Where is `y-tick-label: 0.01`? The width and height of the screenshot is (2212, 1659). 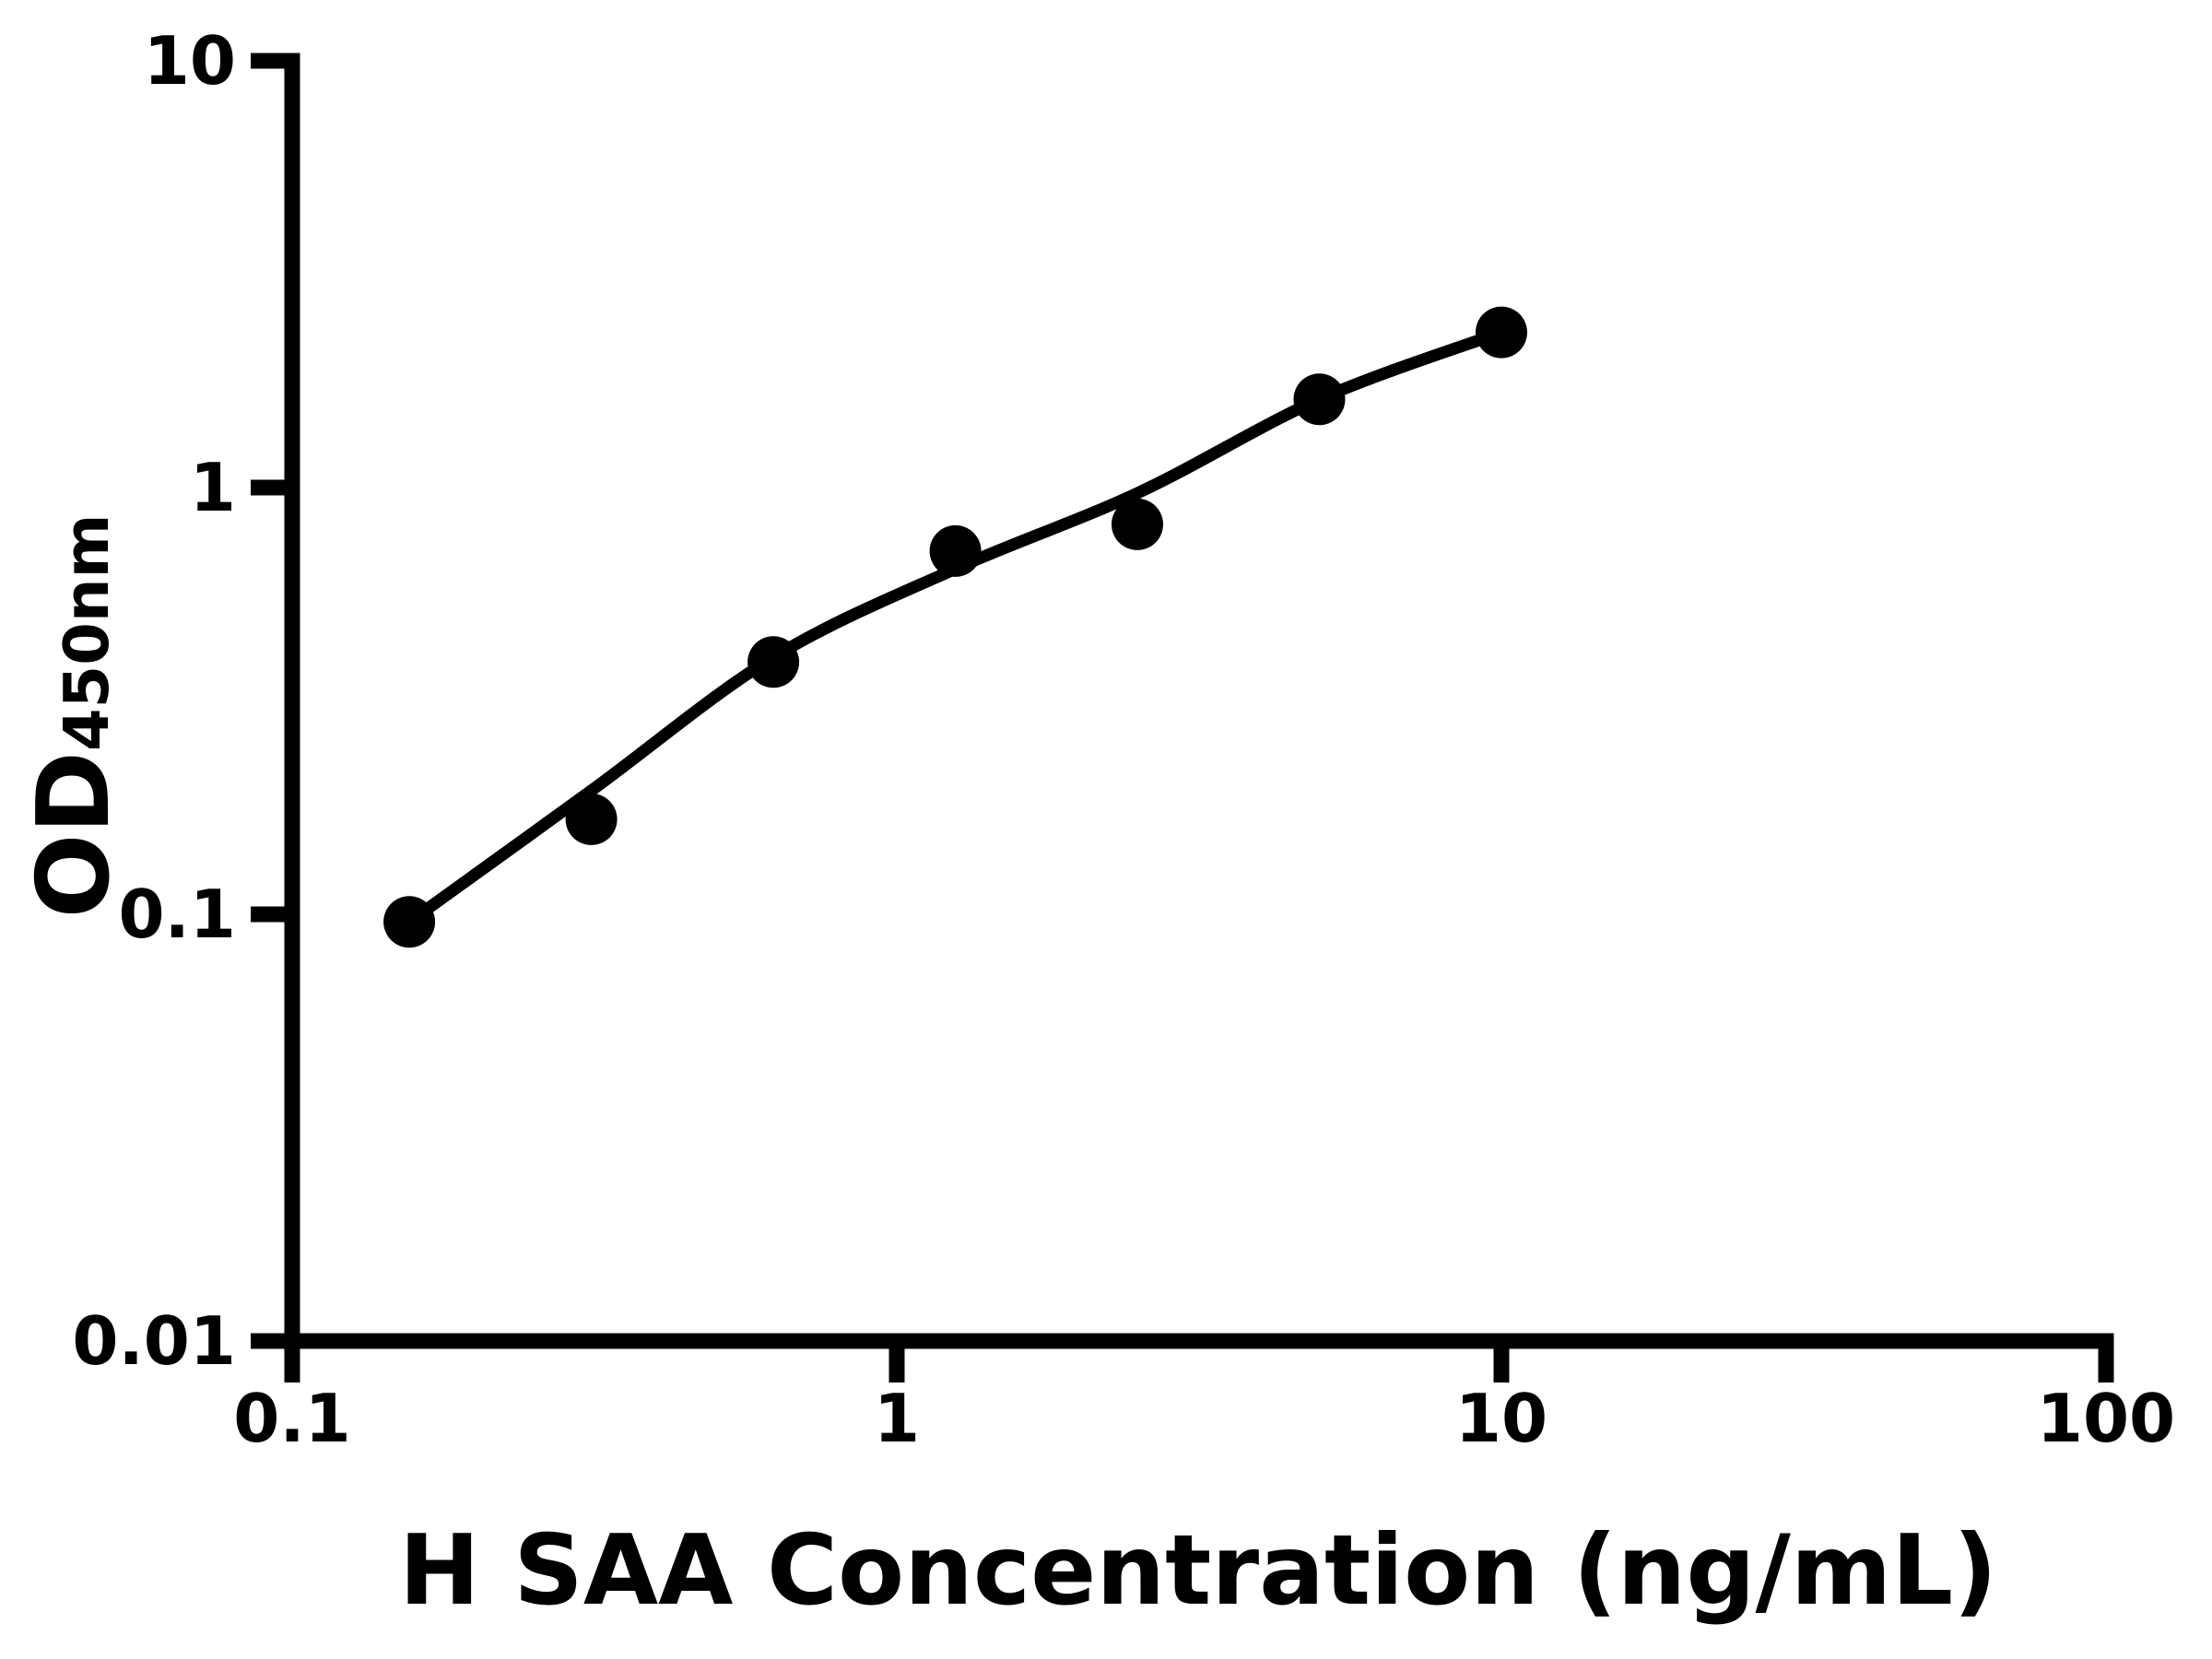
y-tick-label: 0.01 is located at coordinates (154, 1341).